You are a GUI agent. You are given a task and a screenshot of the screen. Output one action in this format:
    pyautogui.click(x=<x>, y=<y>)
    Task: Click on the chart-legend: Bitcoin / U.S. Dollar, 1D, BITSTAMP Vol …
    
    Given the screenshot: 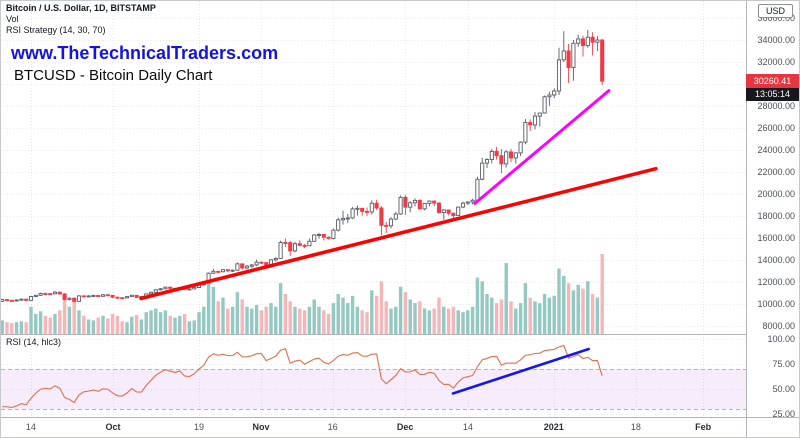 What is the action you would take?
    pyautogui.click(x=81, y=19)
    